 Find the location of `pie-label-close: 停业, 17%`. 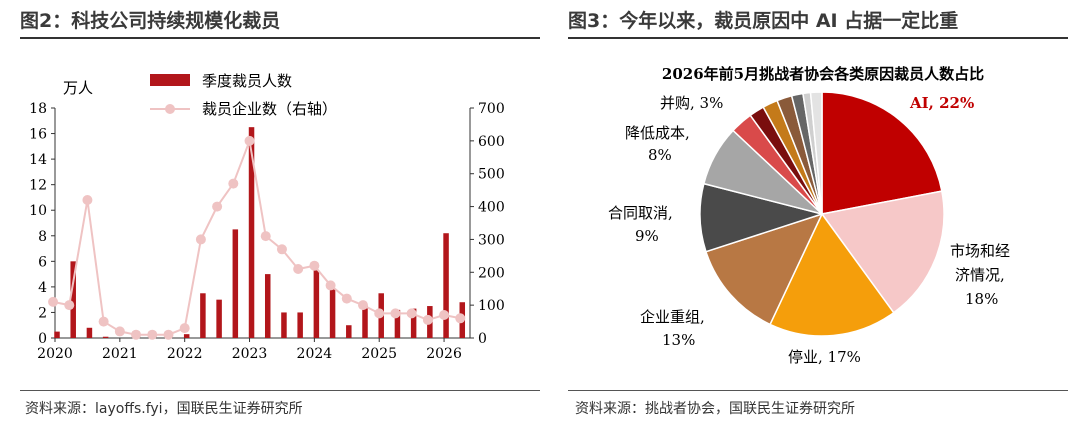

pie-label-close: 停业, 17% is located at coordinates (824, 357).